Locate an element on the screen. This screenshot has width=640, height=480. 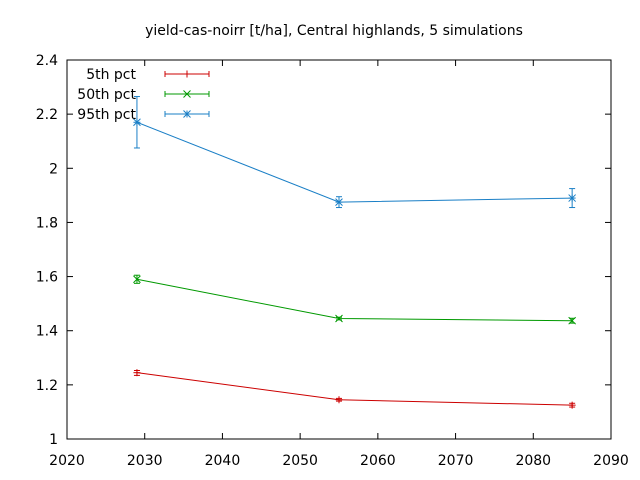
y-tick-label: 1.2 is located at coordinates (47, 386).